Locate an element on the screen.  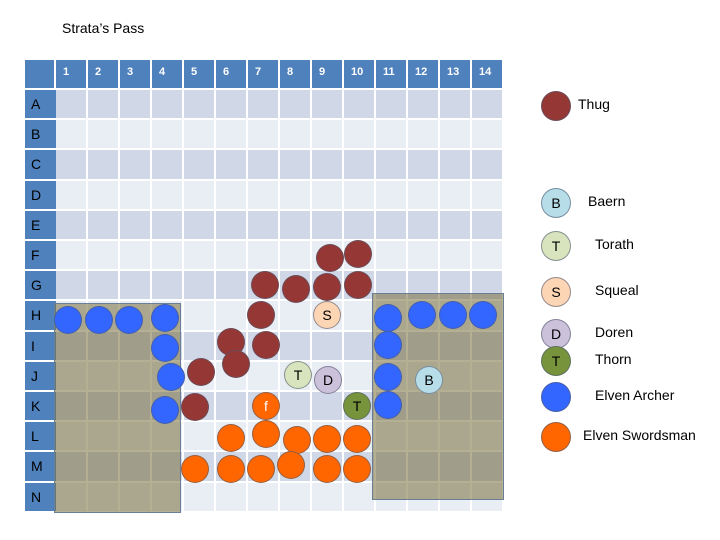
grid-cell-B5 is located at coordinates (200, 135).